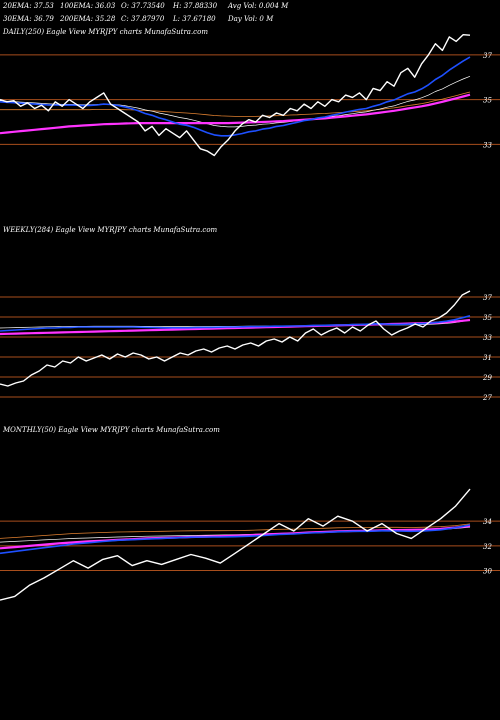 The image size is (500, 720). Describe the element at coordinates (487, 398) in the screenshot. I see `weekly-y-tick-label: 27` at that location.